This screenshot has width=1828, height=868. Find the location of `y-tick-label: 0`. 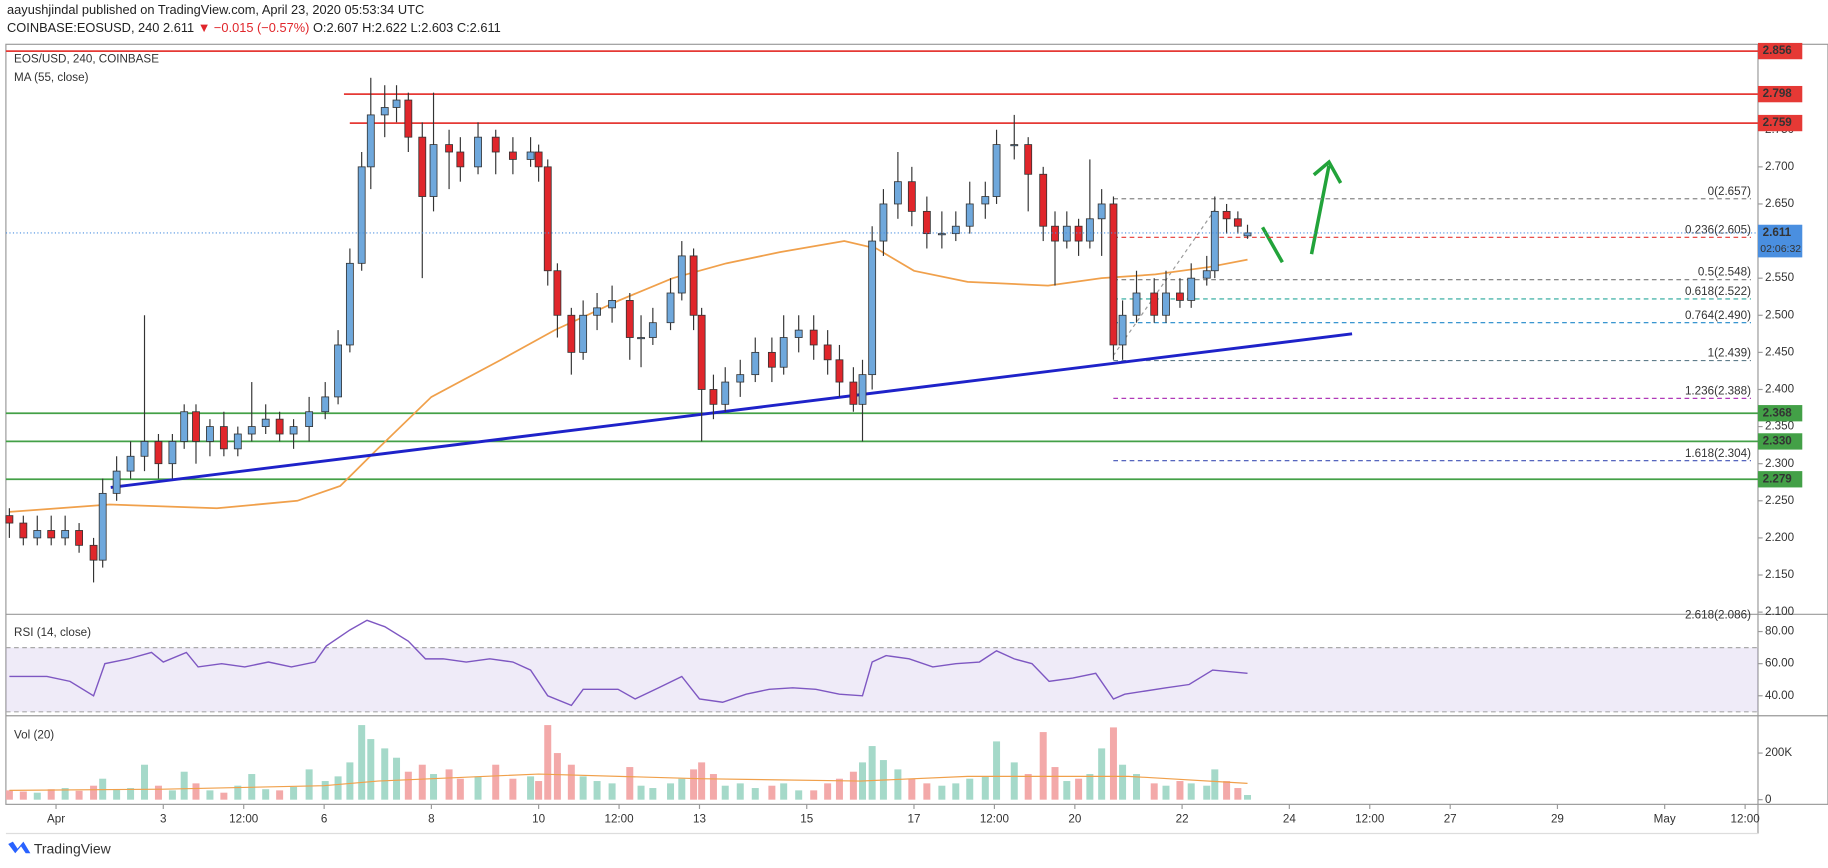

y-tick-label: 0 is located at coordinates (1768, 799).